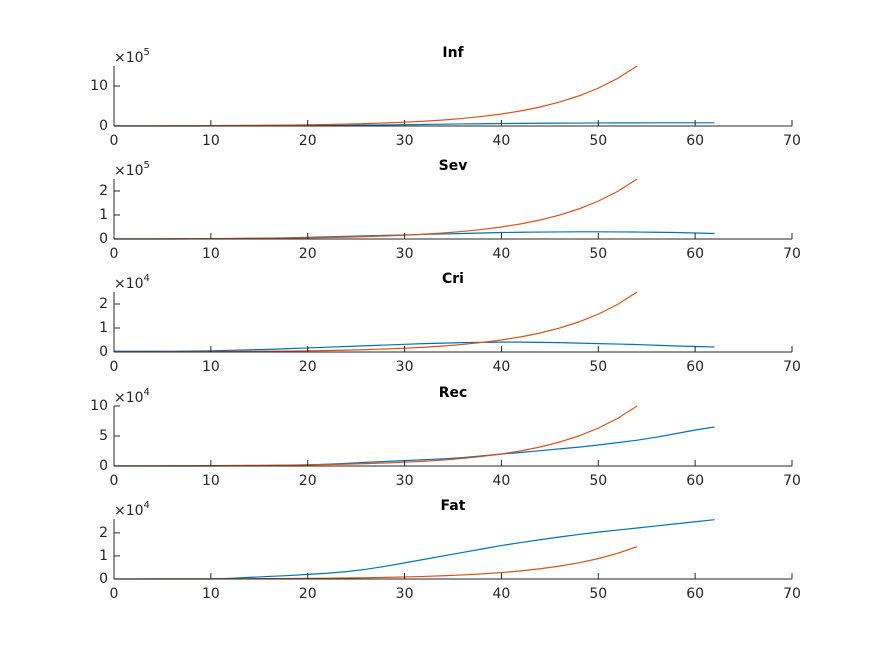  Describe the element at coordinates (453, 166) in the screenshot. I see `subplot-title: Sev` at that location.